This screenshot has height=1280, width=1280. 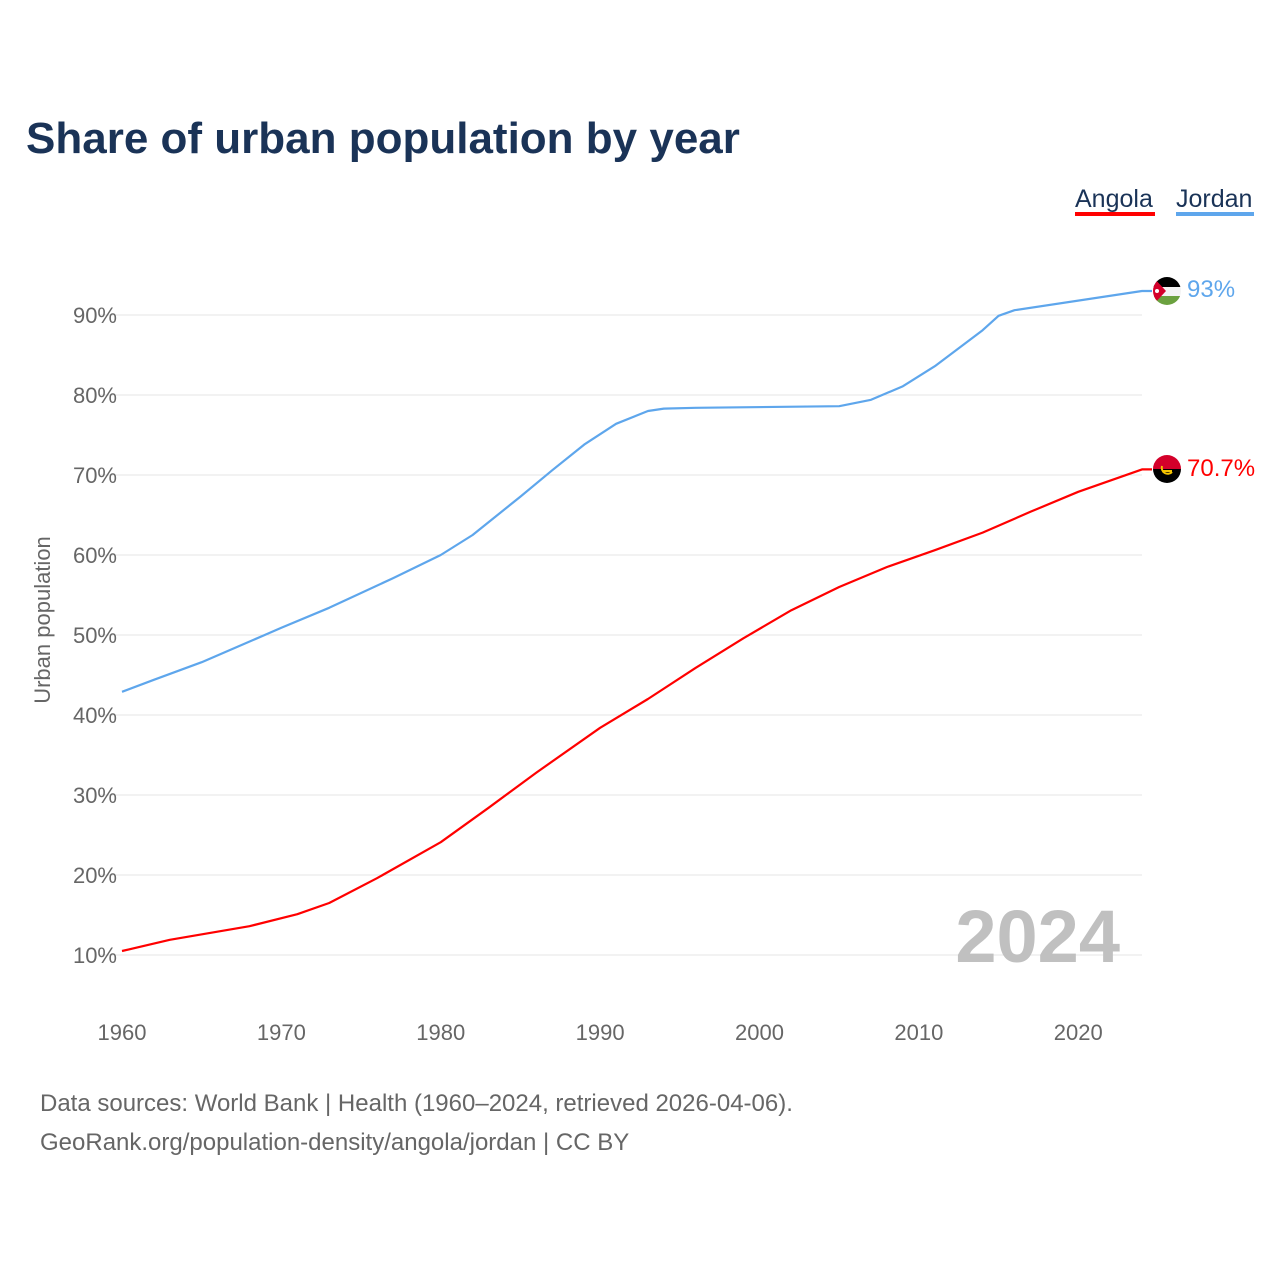 What do you see at coordinates (95, 395) in the screenshot?
I see `y-tick-label: 80%` at bounding box center [95, 395].